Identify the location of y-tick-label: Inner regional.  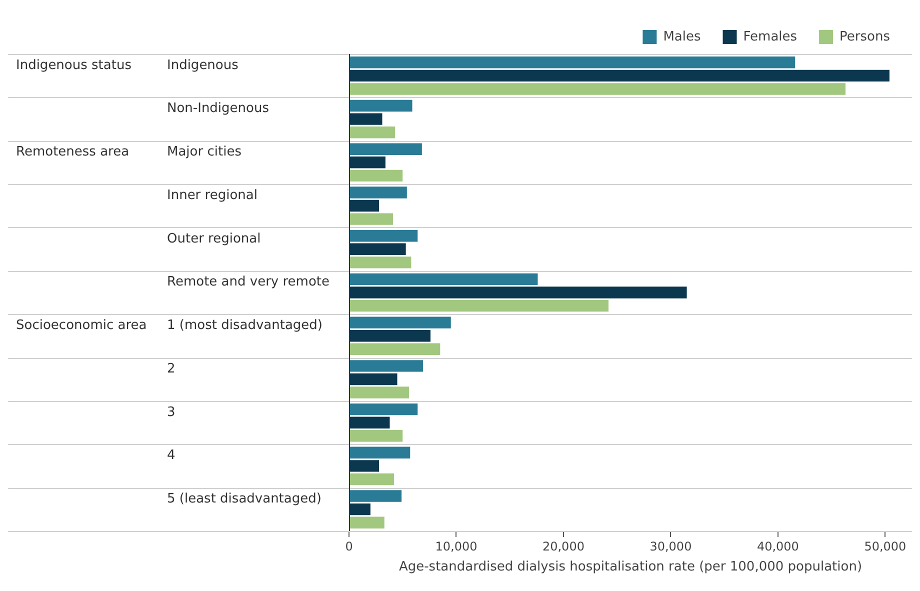
(212, 195).